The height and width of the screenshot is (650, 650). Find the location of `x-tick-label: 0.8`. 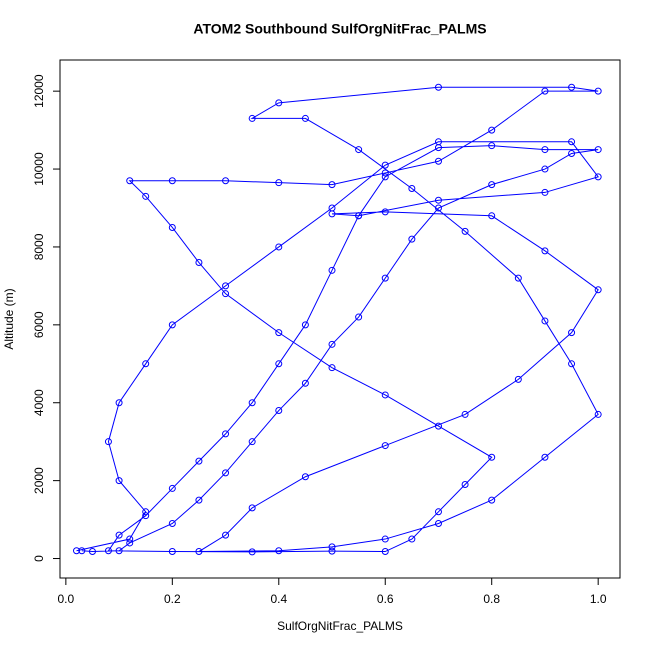

x-tick-label: 0.8 is located at coordinates (491, 599).